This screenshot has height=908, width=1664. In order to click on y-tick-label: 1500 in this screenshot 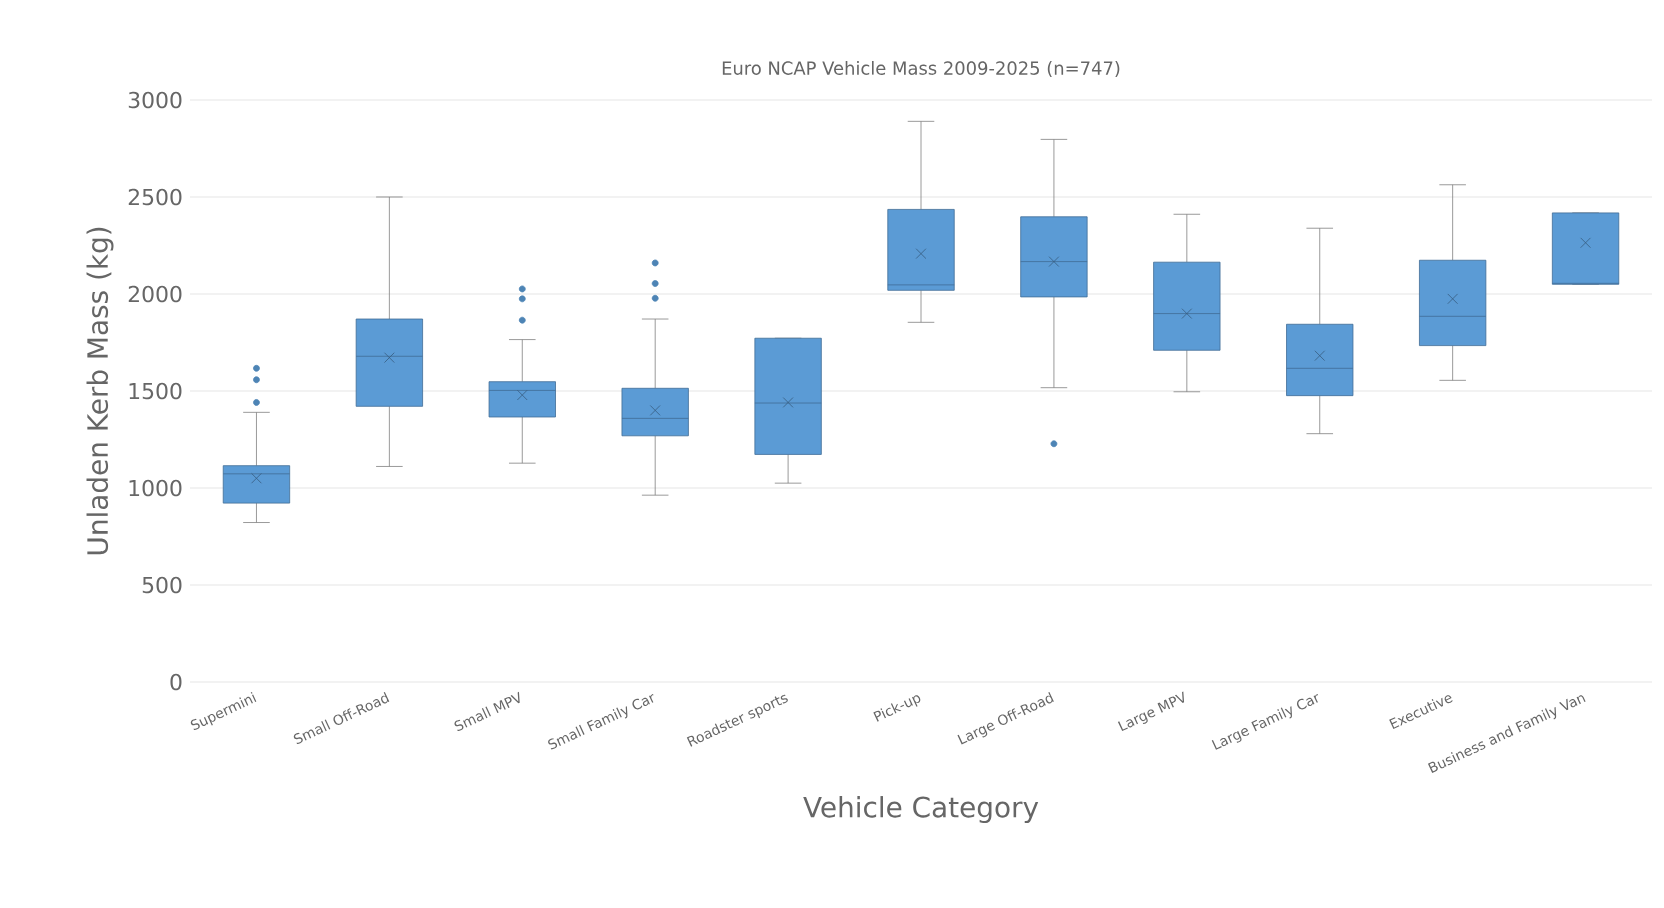, I will do `click(155, 391)`.